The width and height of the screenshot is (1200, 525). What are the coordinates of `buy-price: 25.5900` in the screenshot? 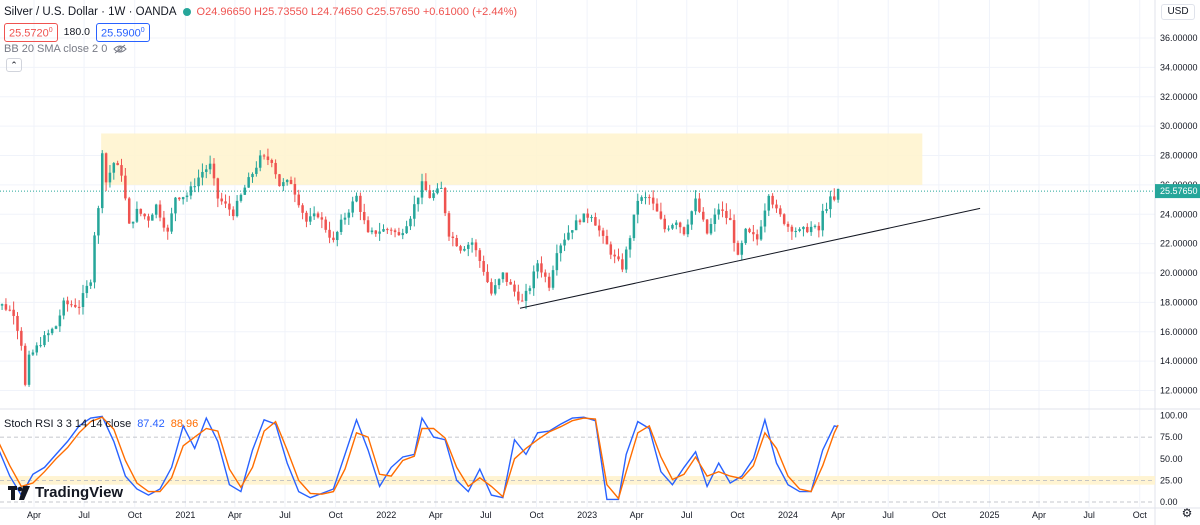 It's located at (120, 33).